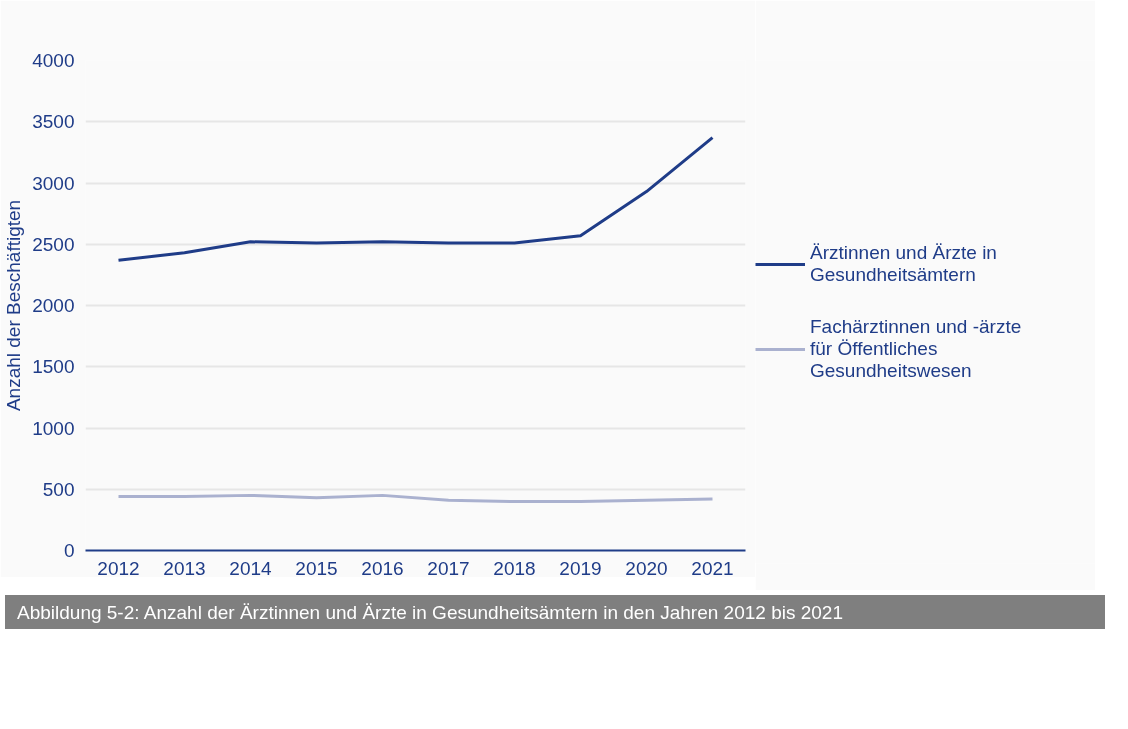 This screenshot has width=1128, height=729. I want to click on x-tick-label: 2019, so click(580, 568).